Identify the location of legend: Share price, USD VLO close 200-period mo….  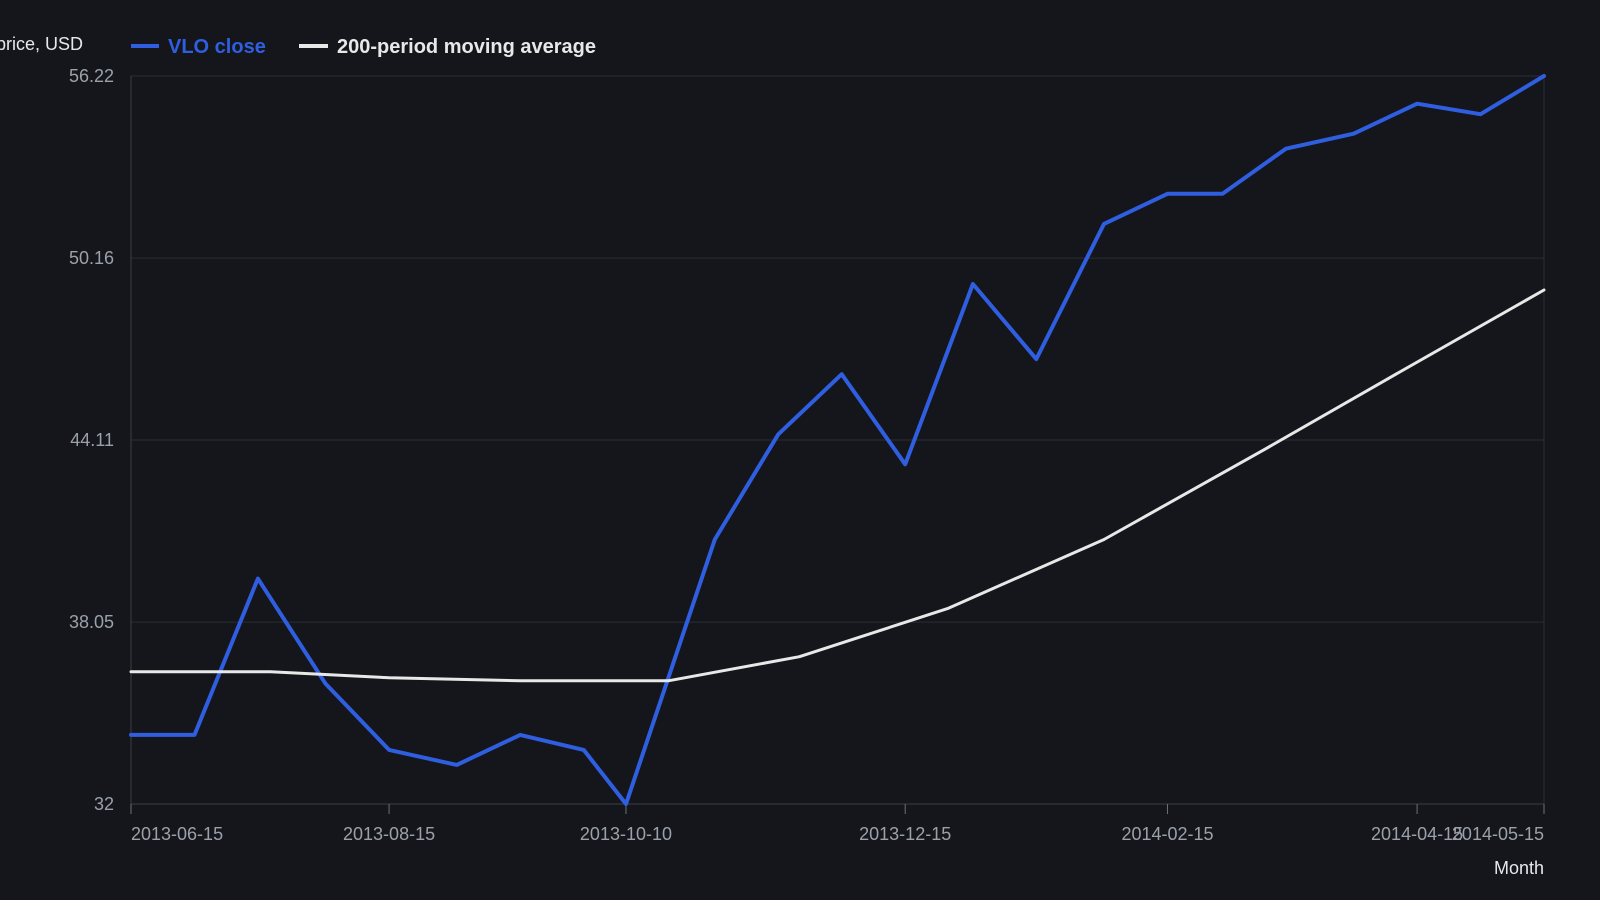
(298, 46).